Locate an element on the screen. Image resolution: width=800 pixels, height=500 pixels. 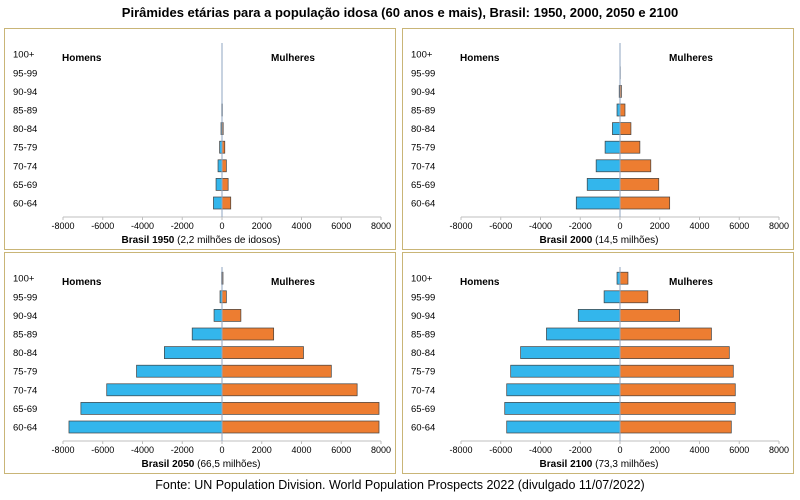
caption-total: (2,2 milhões de idosos) is located at coordinates (229, 240).